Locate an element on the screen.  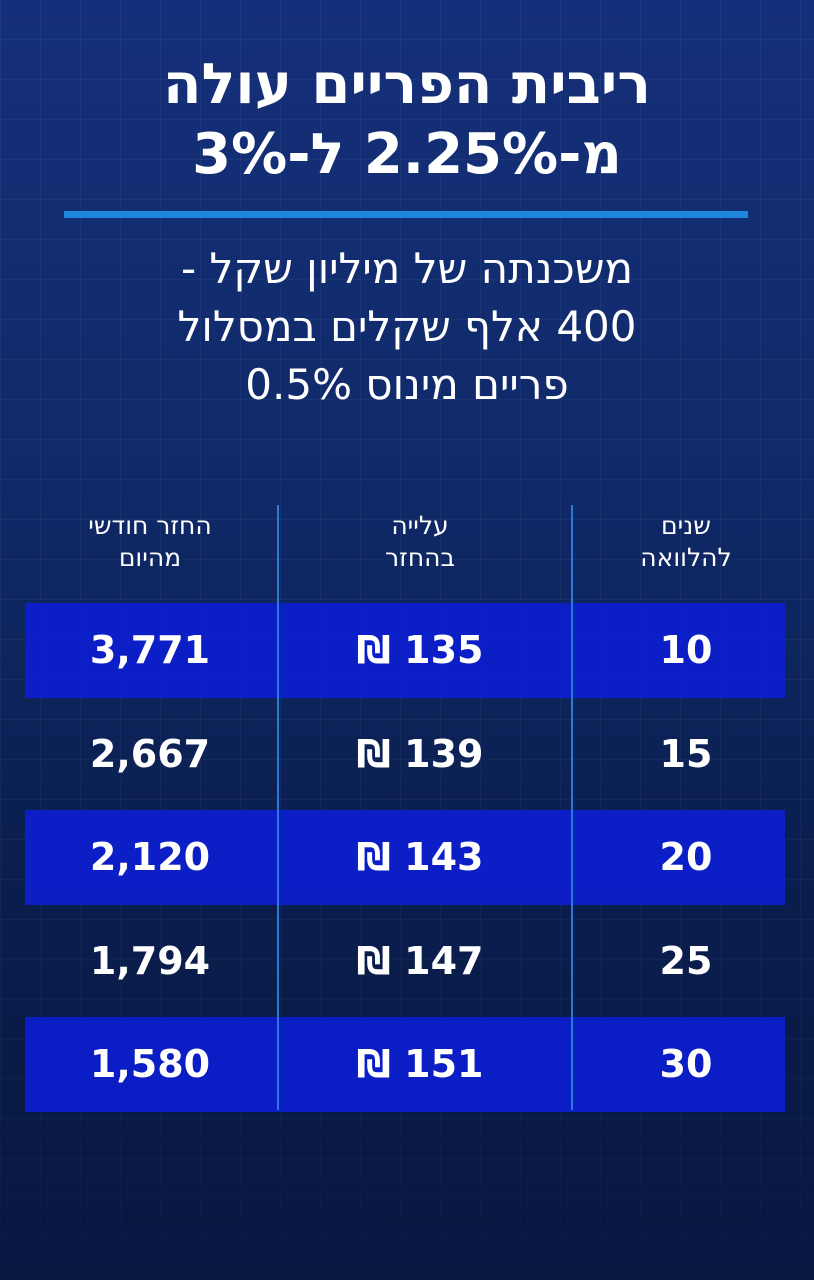
table-cell: 25 is located at coordinates (686, 960).